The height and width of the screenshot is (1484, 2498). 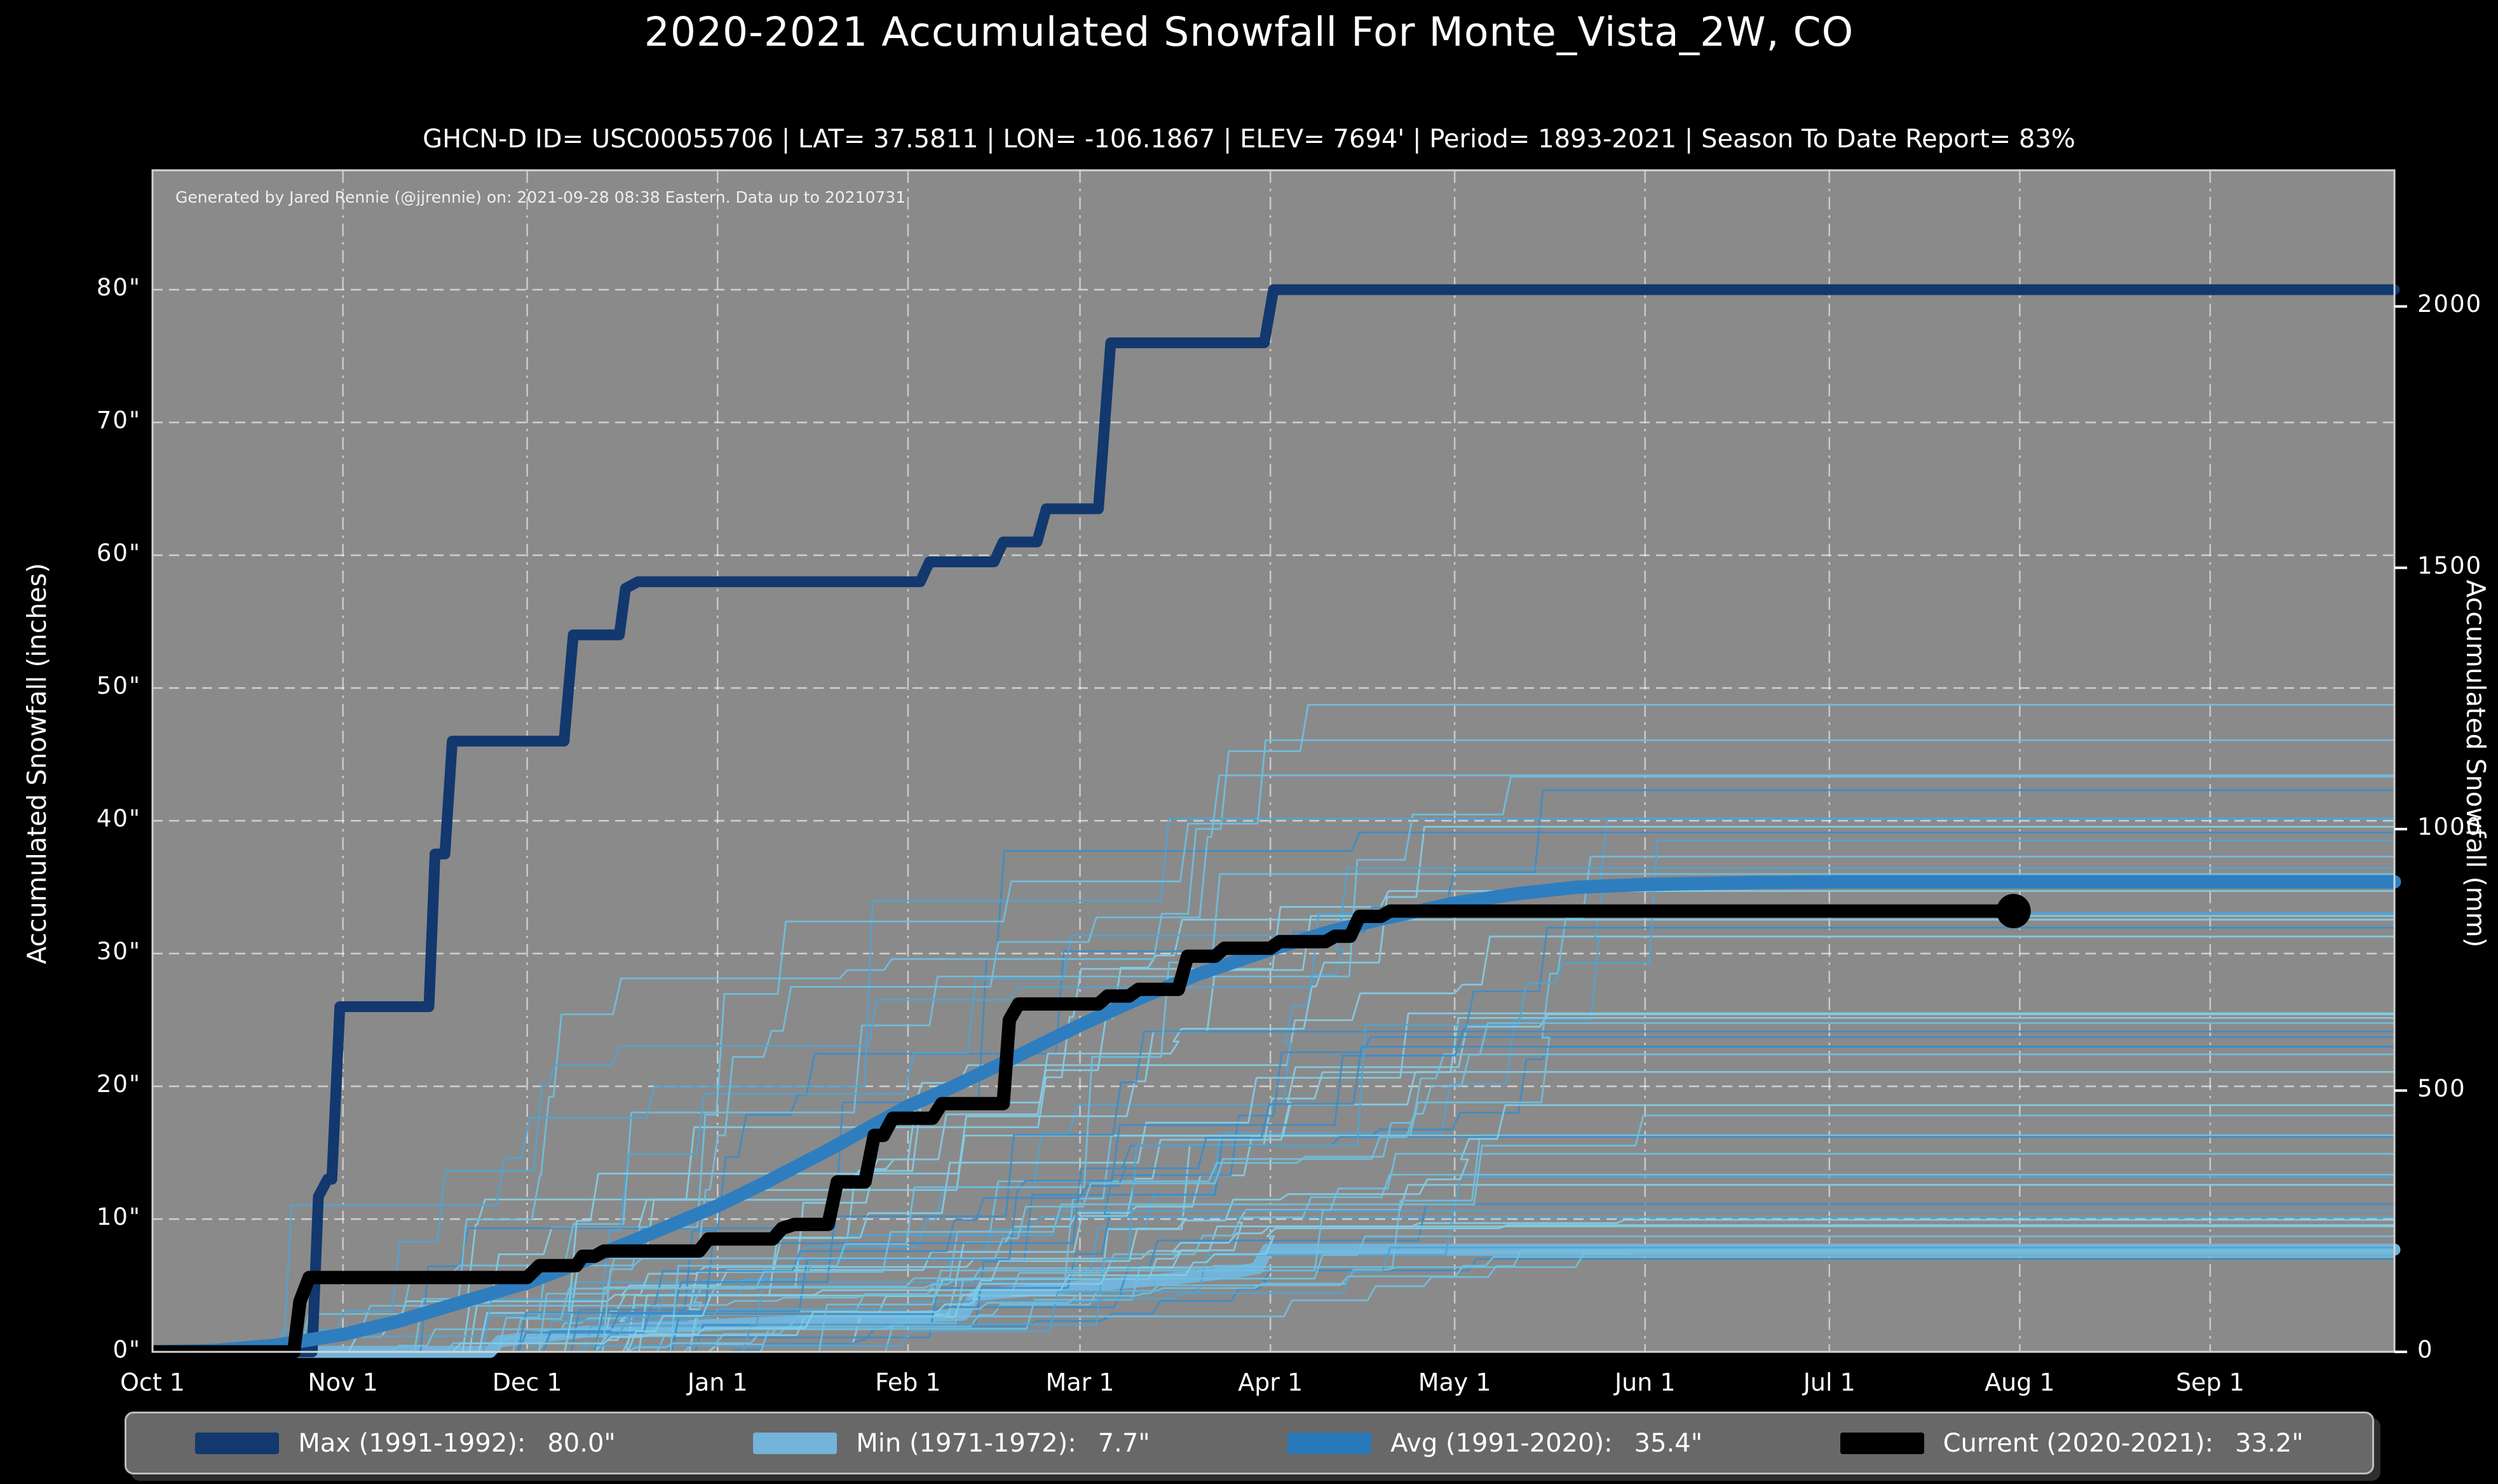 I want to click on legend-item: Max (1991-1992): 80.0", so click(x=405, y=1443).